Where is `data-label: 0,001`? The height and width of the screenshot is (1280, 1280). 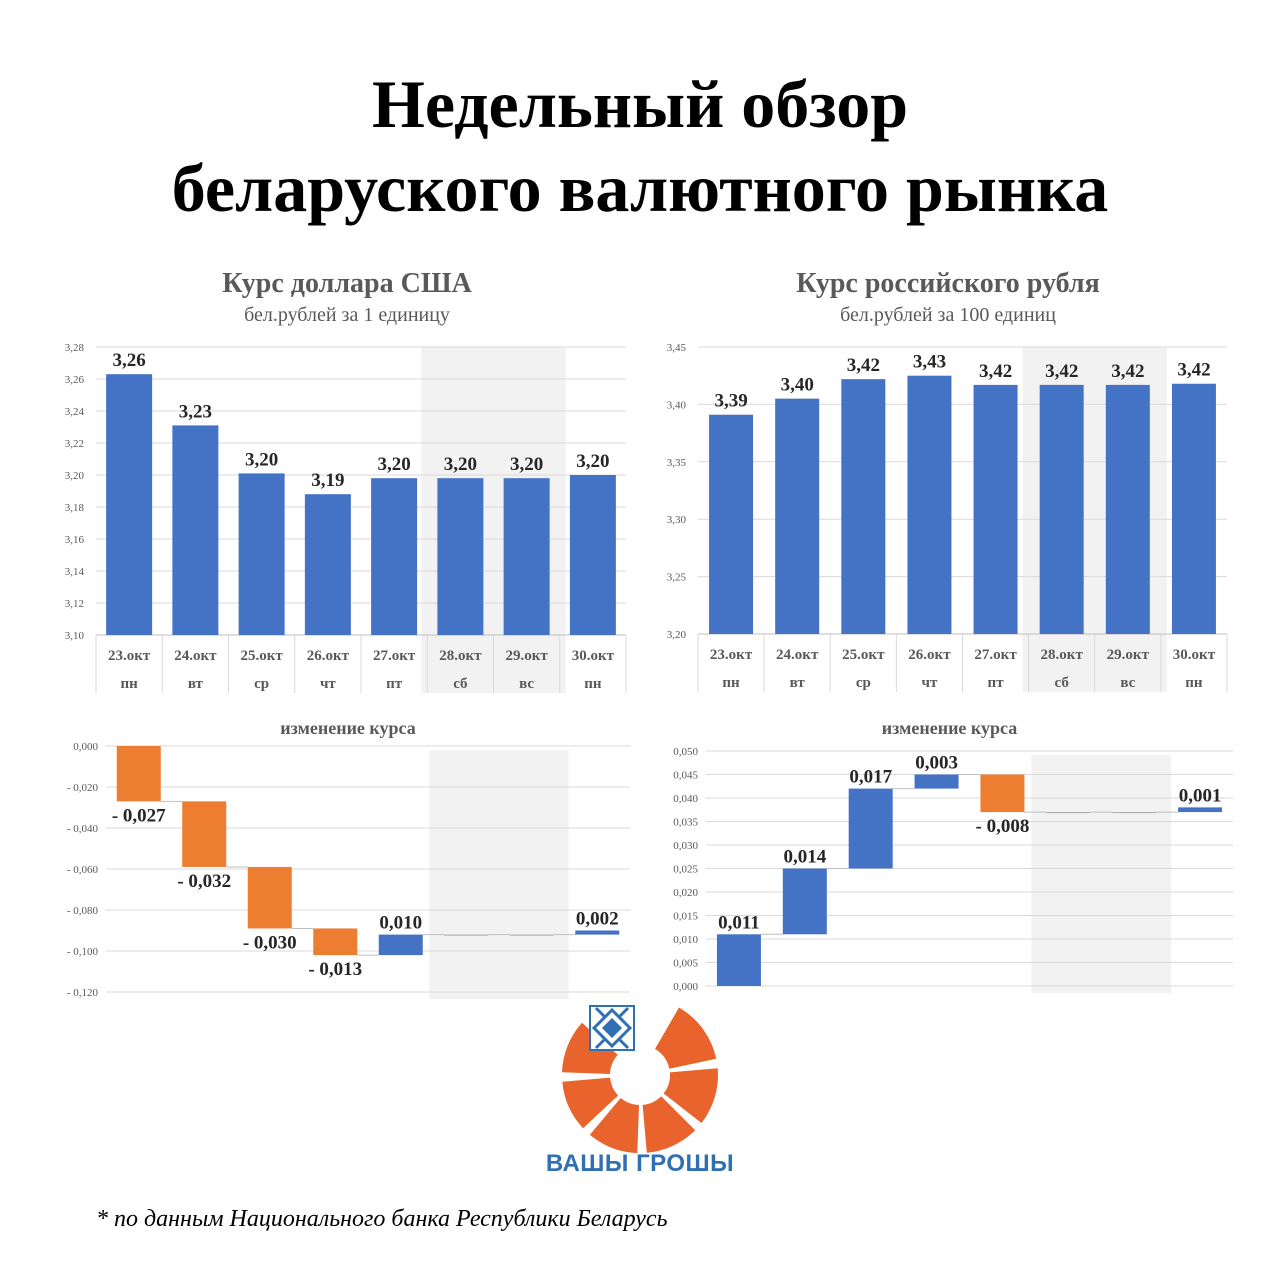 data-label: 0,001 is located at coordinates (1200, 795).